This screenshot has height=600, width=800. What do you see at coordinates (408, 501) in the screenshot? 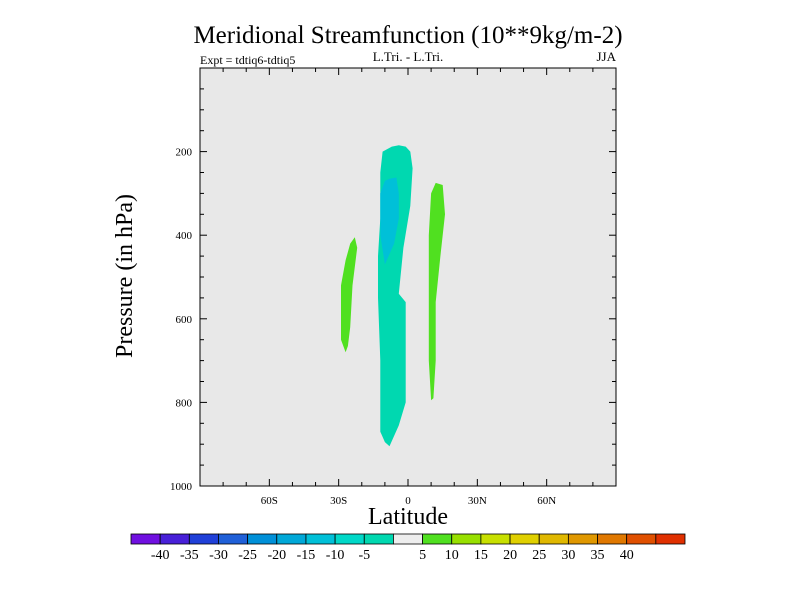
I see `x-tick-label: 0` at bounding box center [408, 501].